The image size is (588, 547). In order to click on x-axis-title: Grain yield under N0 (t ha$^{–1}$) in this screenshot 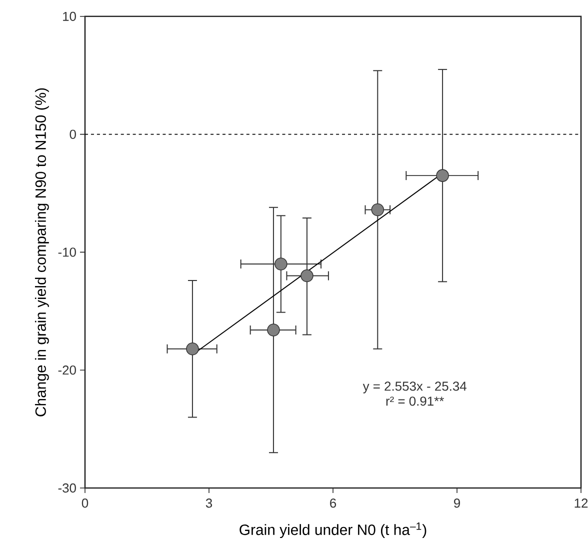, I will do `click(333, 530)`.